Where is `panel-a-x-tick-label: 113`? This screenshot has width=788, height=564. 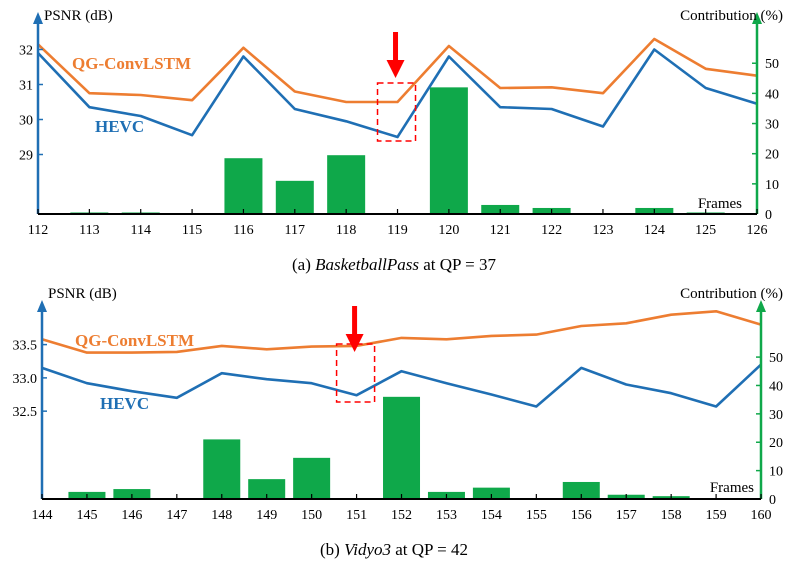 panel-a-x-tick-label: 113 is located at coordinates (89, 230).